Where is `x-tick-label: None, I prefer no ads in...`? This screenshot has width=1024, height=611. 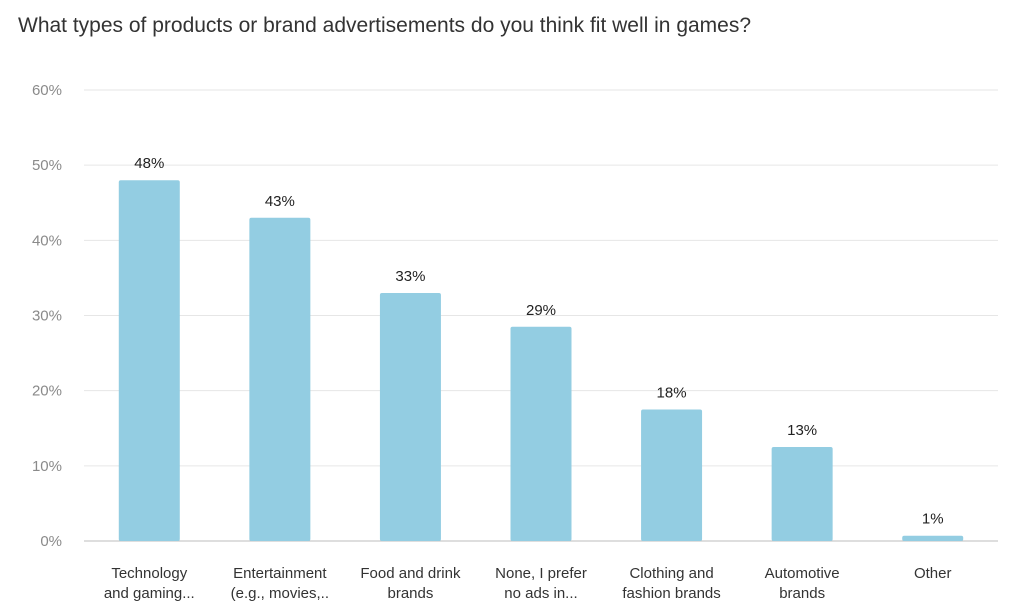 x-tick-label: None, I prefer no ads in... is located at coordinates (541, 583).